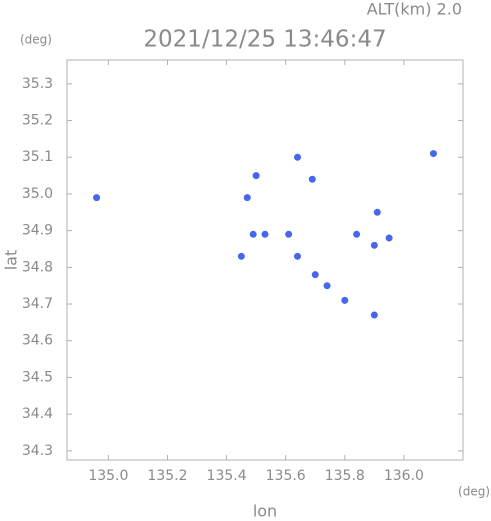 The height and width of the screenshot is (521, 491). What do you see at coordinates (414, 9) in the screenshot?
I see `altitude-label: ALT(km) 2.0` at bounding box center [414, 9].